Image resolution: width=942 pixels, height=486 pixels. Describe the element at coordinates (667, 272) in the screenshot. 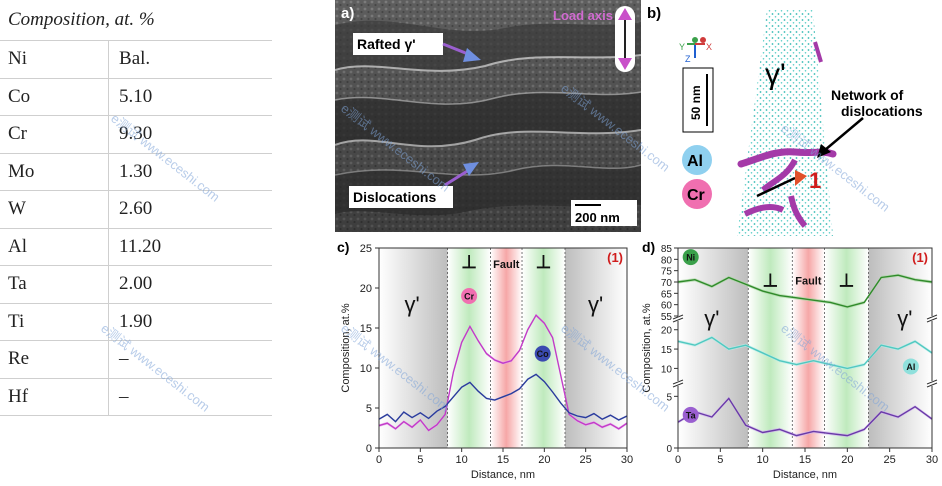

I see `y-tick-label: 75` at that location.